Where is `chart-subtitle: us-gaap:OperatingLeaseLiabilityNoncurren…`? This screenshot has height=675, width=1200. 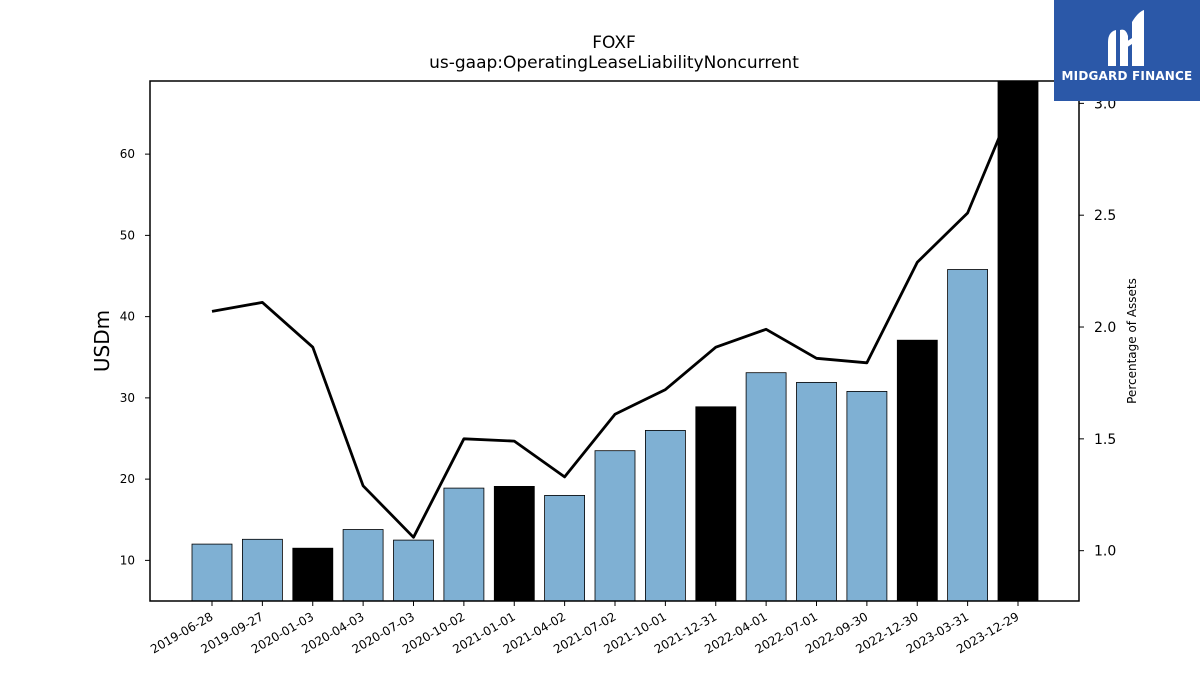
chart-subtitle: us-gaap:OperatingLeaseLiabilityNoncurren… is located at coordinates (614, 63).